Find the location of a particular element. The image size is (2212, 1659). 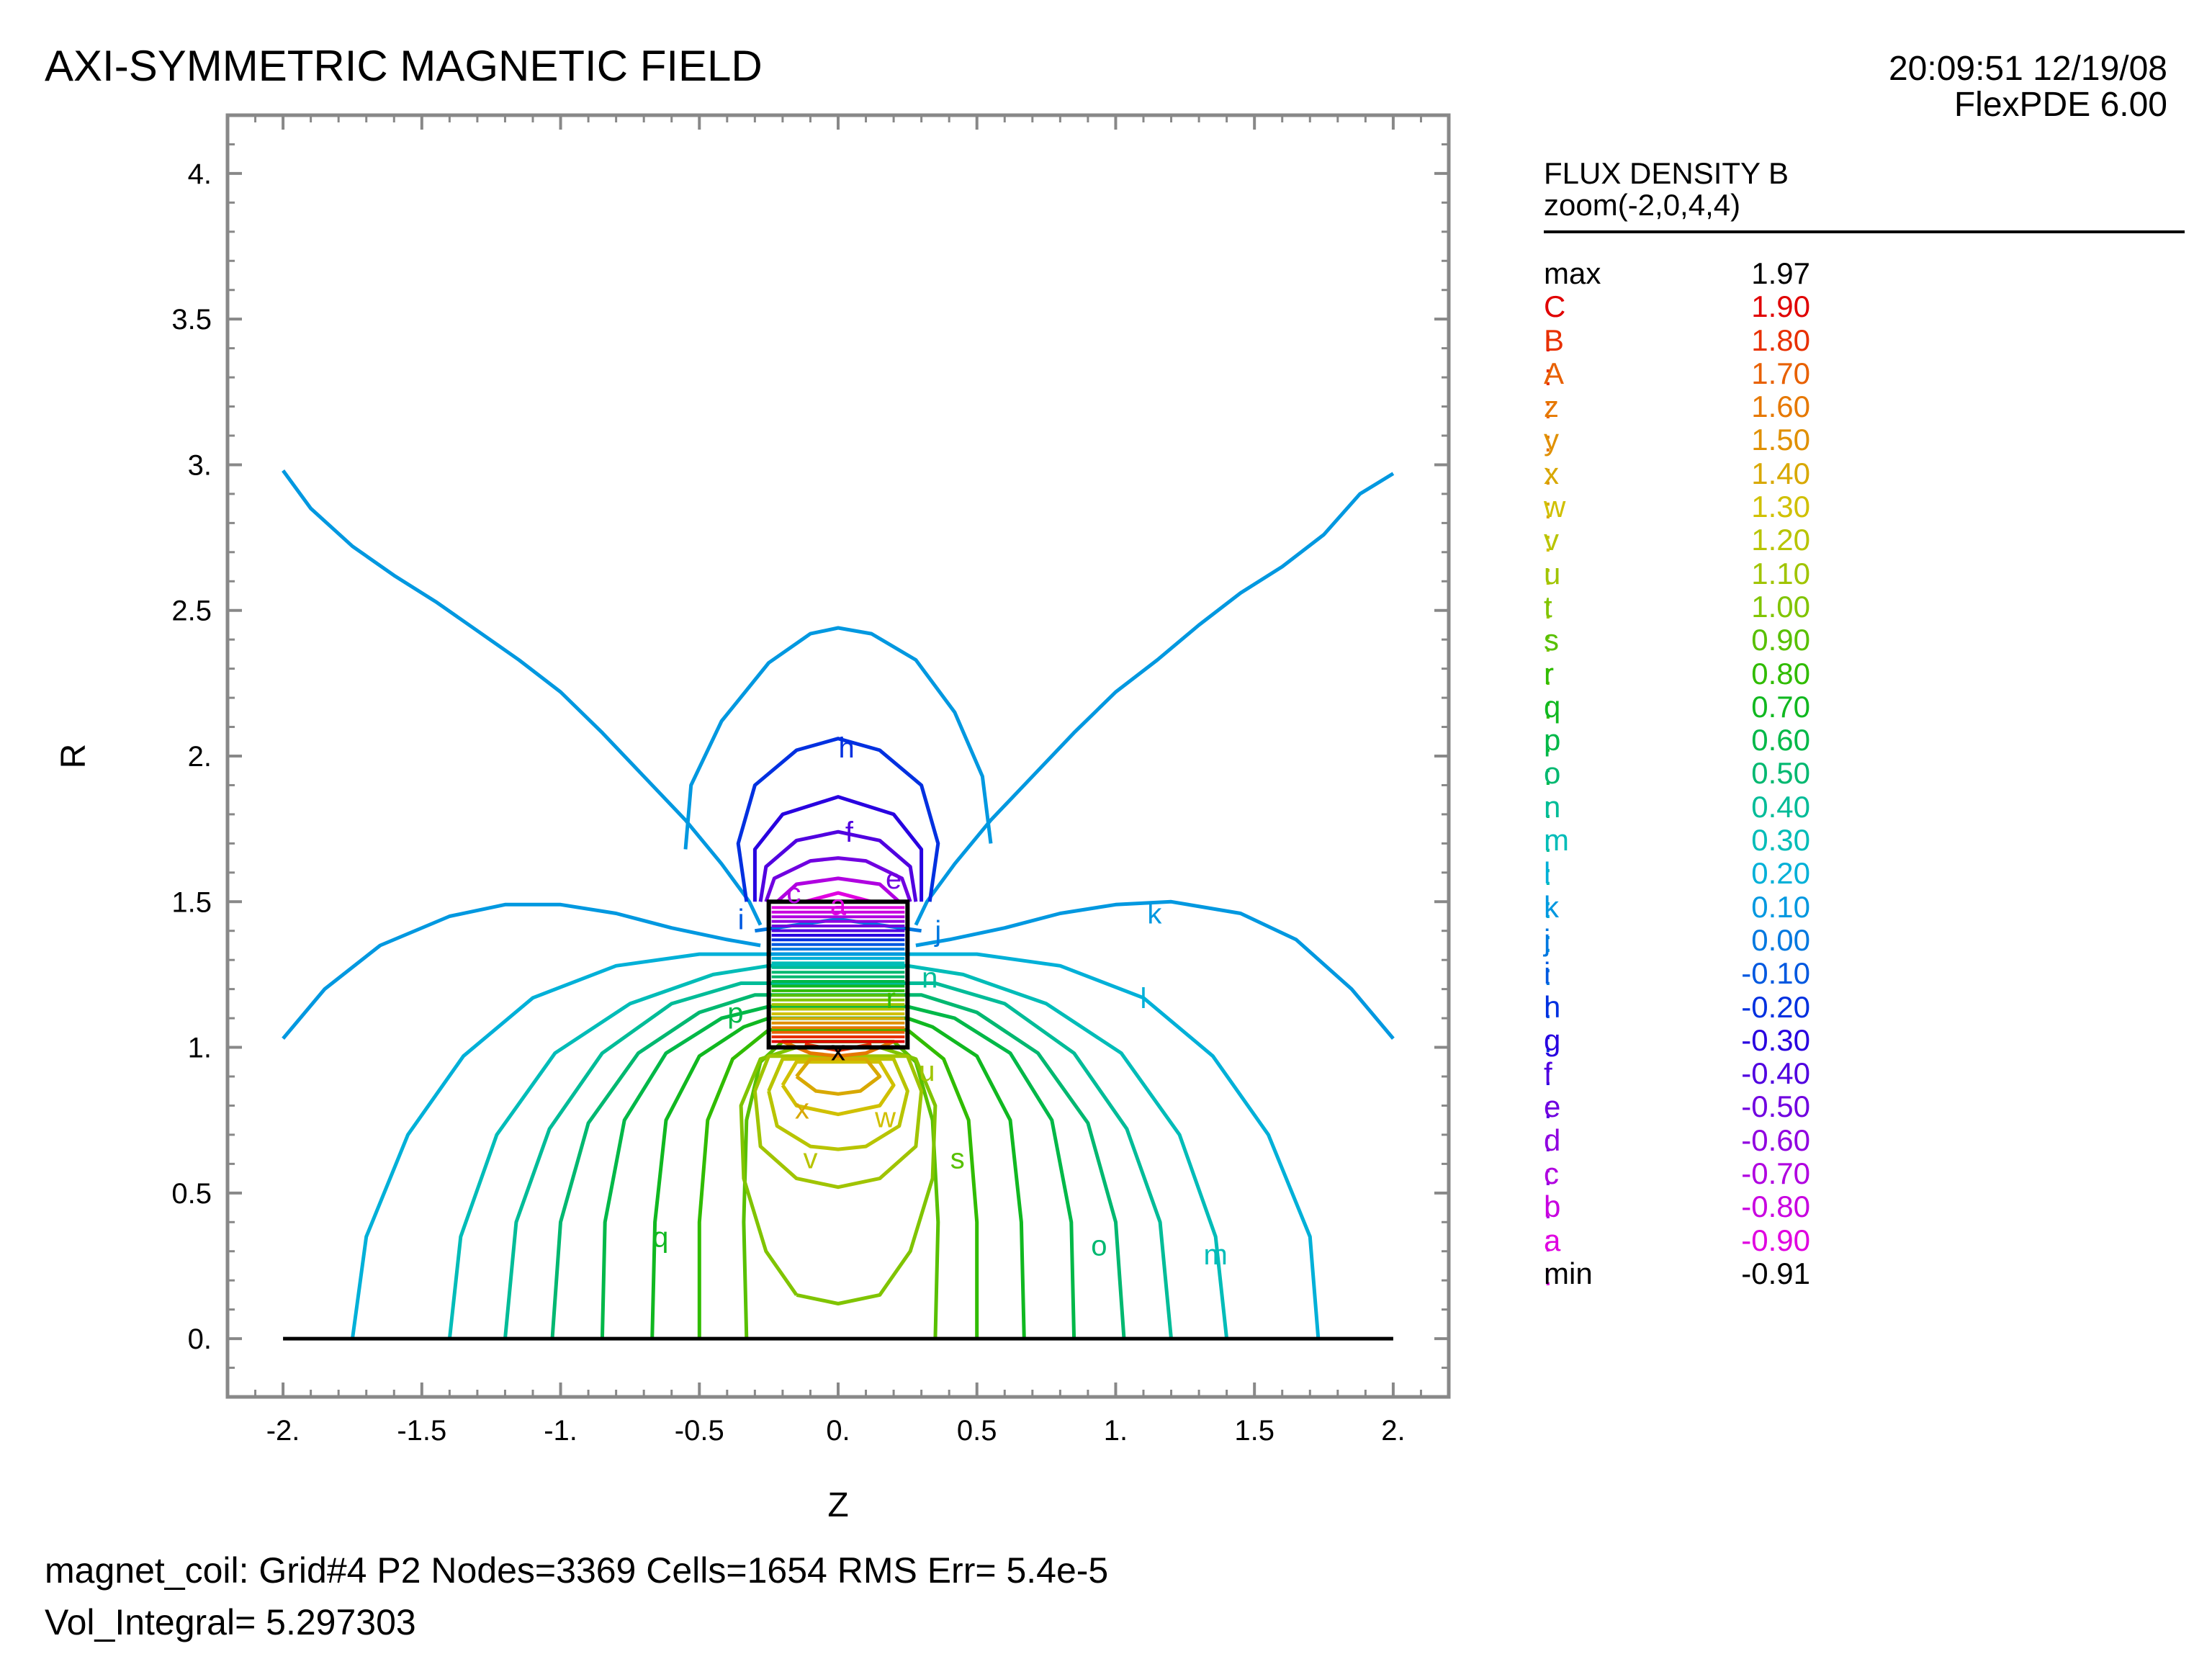

legend-key: b : is located at coordinates (1552, 1225).